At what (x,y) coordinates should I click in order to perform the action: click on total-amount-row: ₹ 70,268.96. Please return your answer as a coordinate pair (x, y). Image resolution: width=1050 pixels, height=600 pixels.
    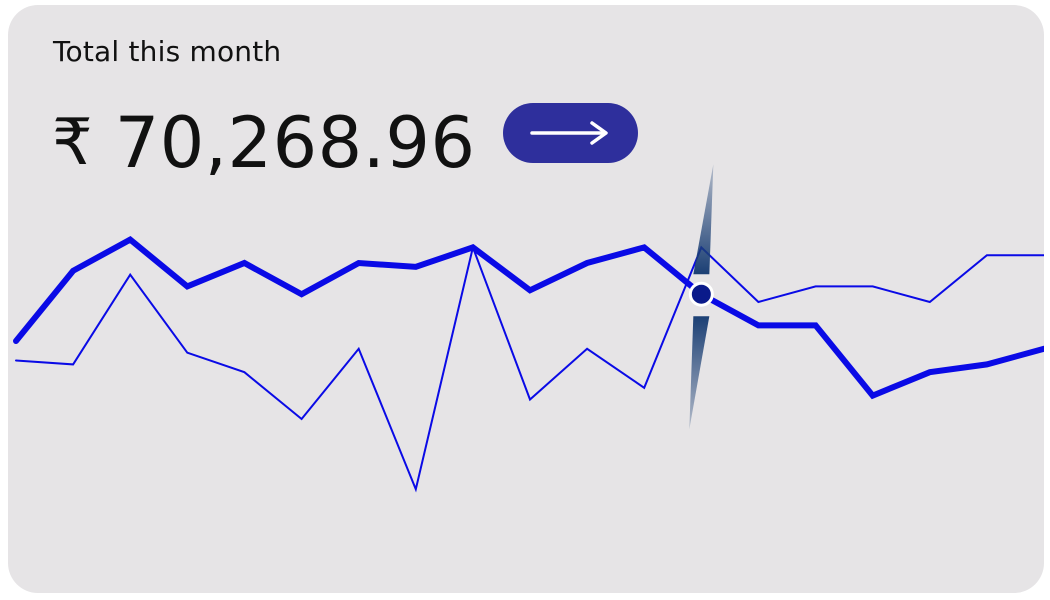
    Looking at the image, I should click on (263, 143).